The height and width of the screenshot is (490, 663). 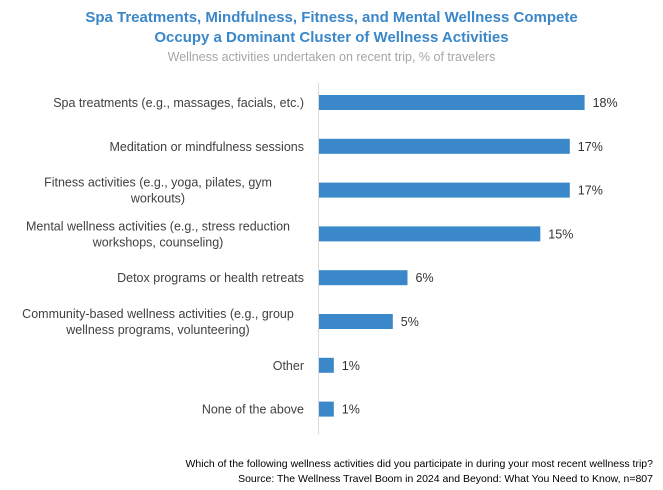 I want to click on category-label-3-line-1: workshops, counseling), so click(x=158, y=242).